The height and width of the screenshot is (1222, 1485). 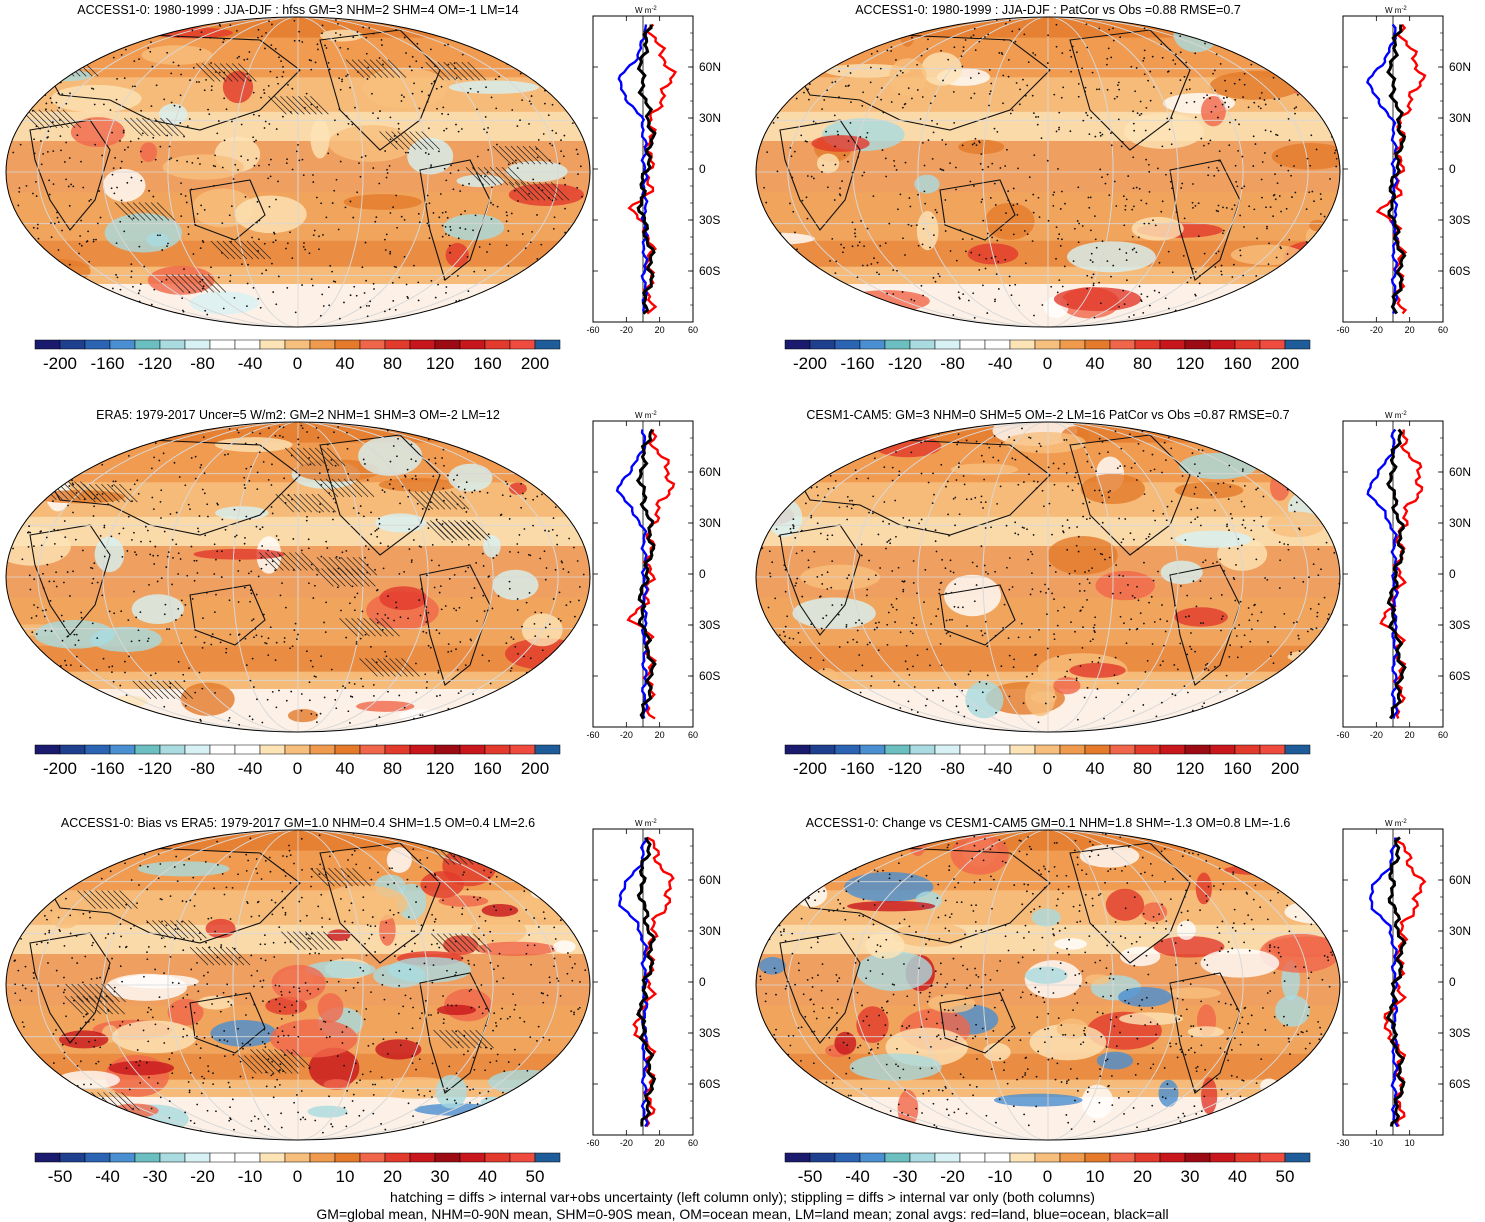 What do you see at coordinates (905, 1176) in the screenshot?
I see `colorbar-label: -30` at bounding box center [905, 1176].